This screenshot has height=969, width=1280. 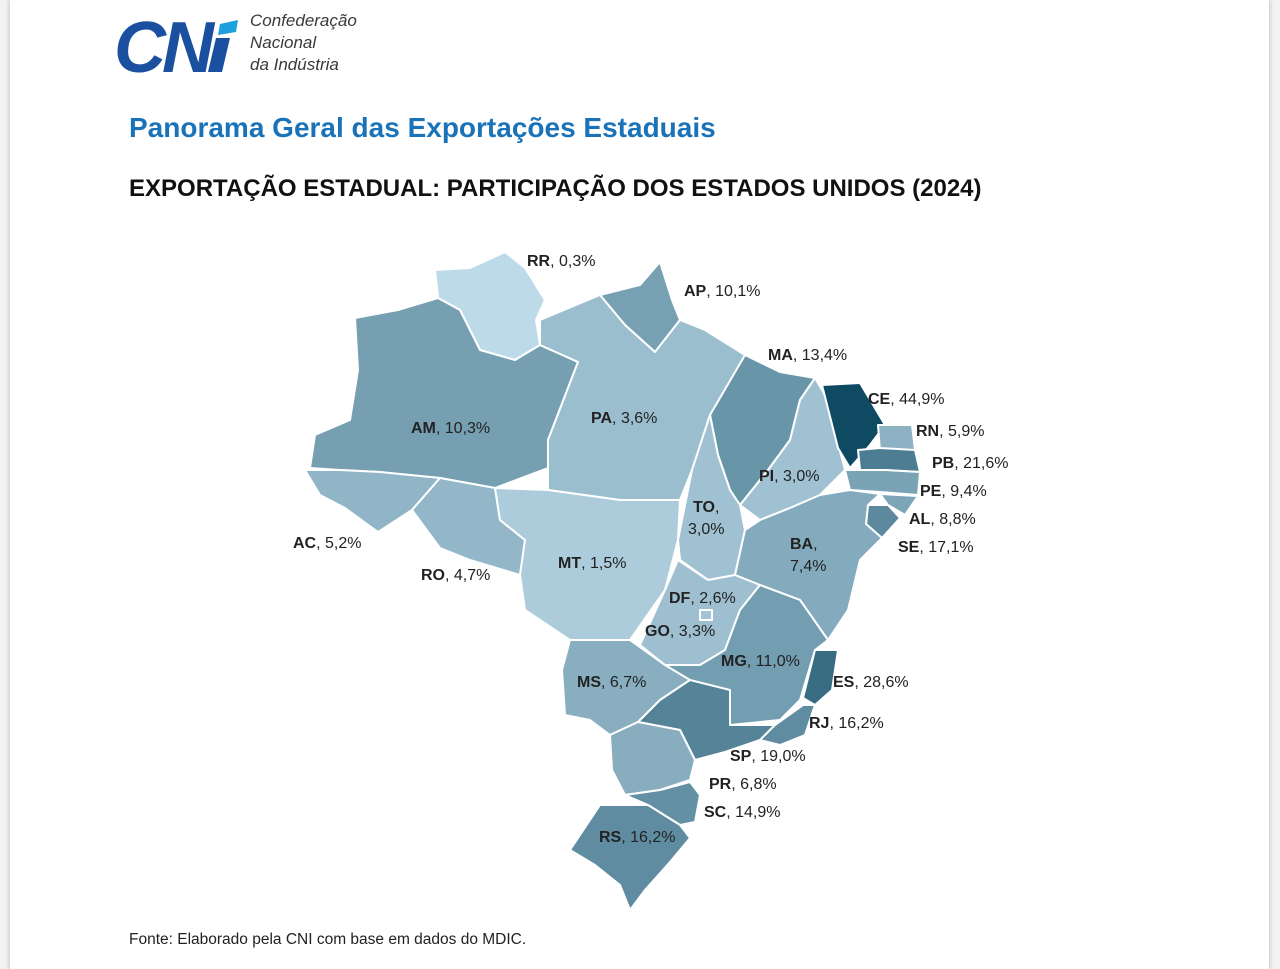 I want to click on cni-logo-mark: CN, so click(x=176, y=43).